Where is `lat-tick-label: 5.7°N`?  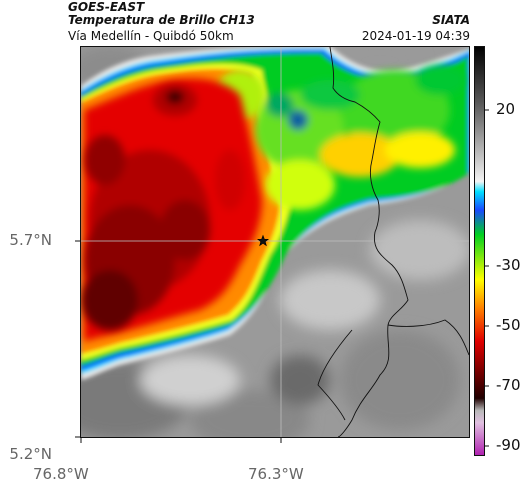
lat-tick-label: 5.7°N is located at coordinates (30, 240).